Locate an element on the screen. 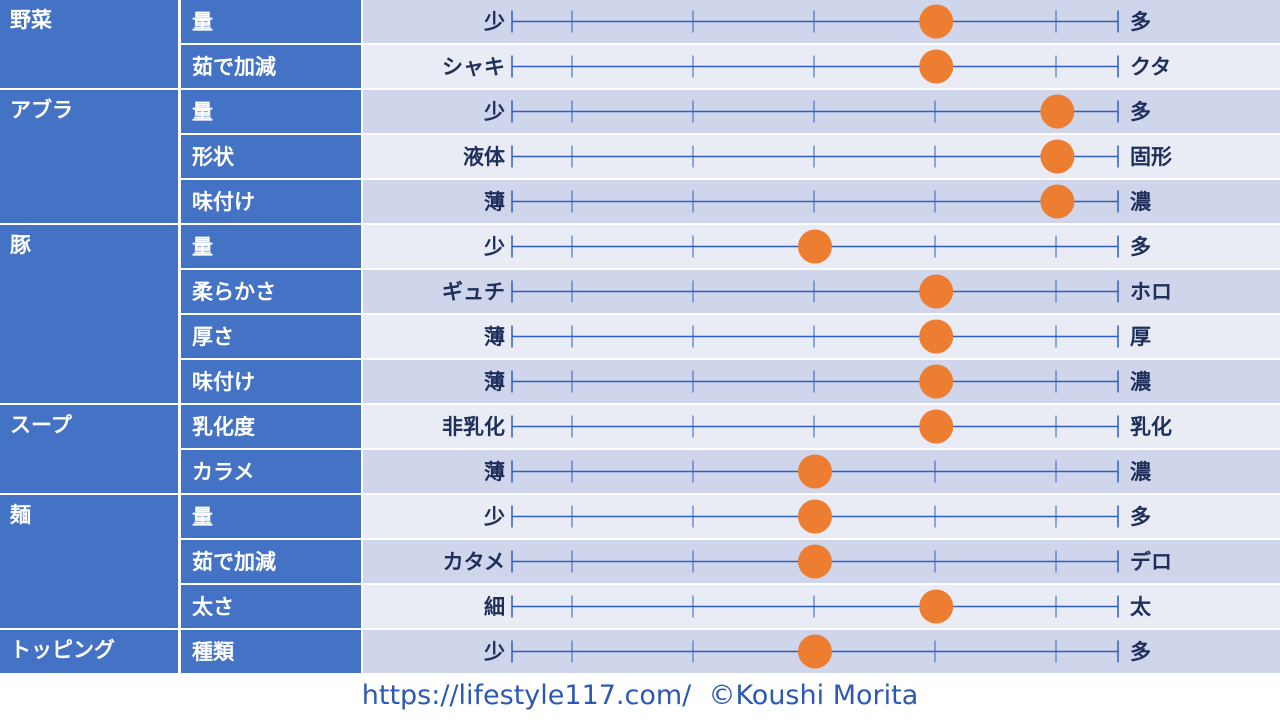  category-label: 麺 is located at coordinates (20, 515).